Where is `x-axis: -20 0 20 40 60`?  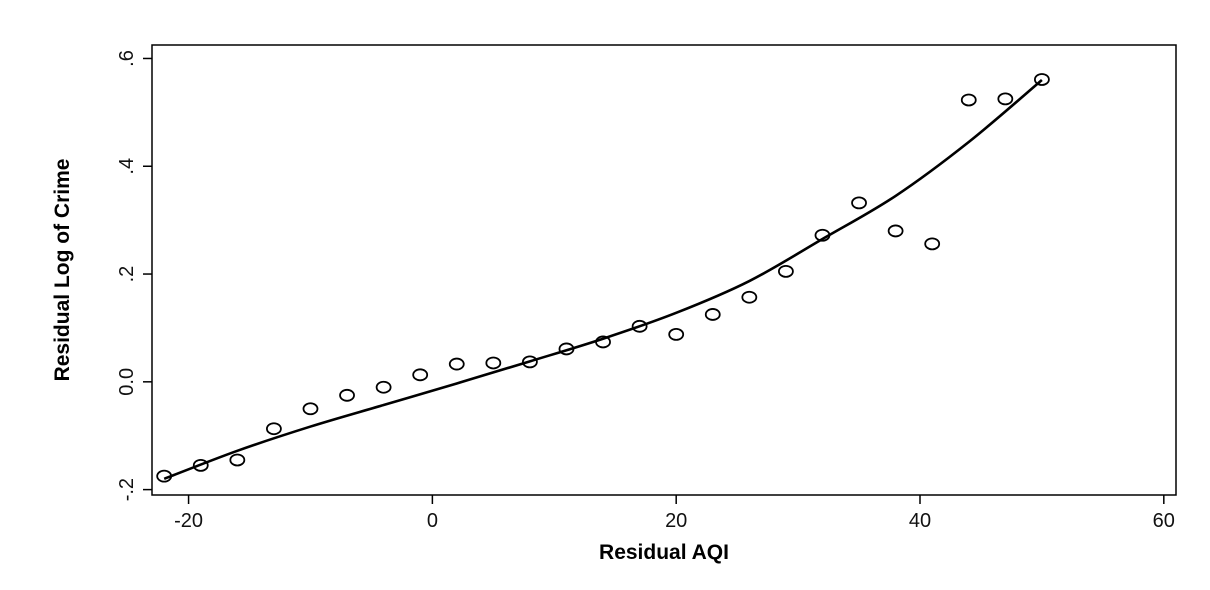
x-axis: -20 0 20 40 60 is located at coordinates (674, 513).